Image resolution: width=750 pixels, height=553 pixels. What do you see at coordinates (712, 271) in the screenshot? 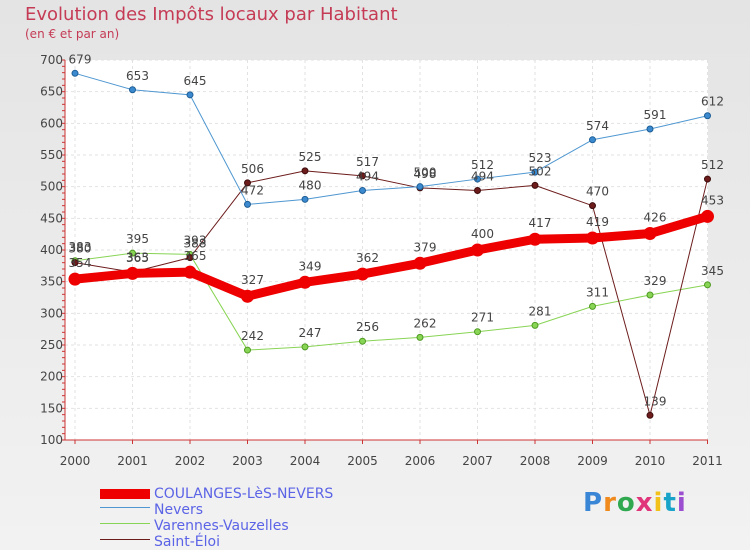
I see `data-label: 345` at bounding box center [712, 271].